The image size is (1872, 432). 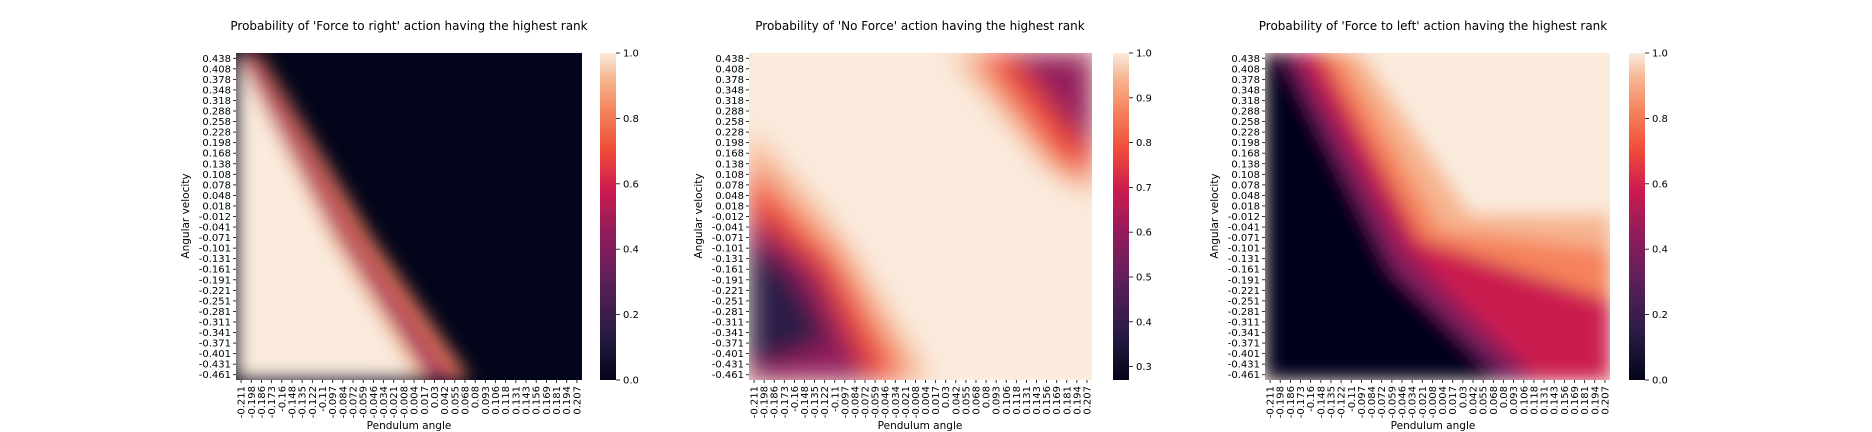 I want to click on colorbar-tick-label: 0.6, so click(x=631, y=184).